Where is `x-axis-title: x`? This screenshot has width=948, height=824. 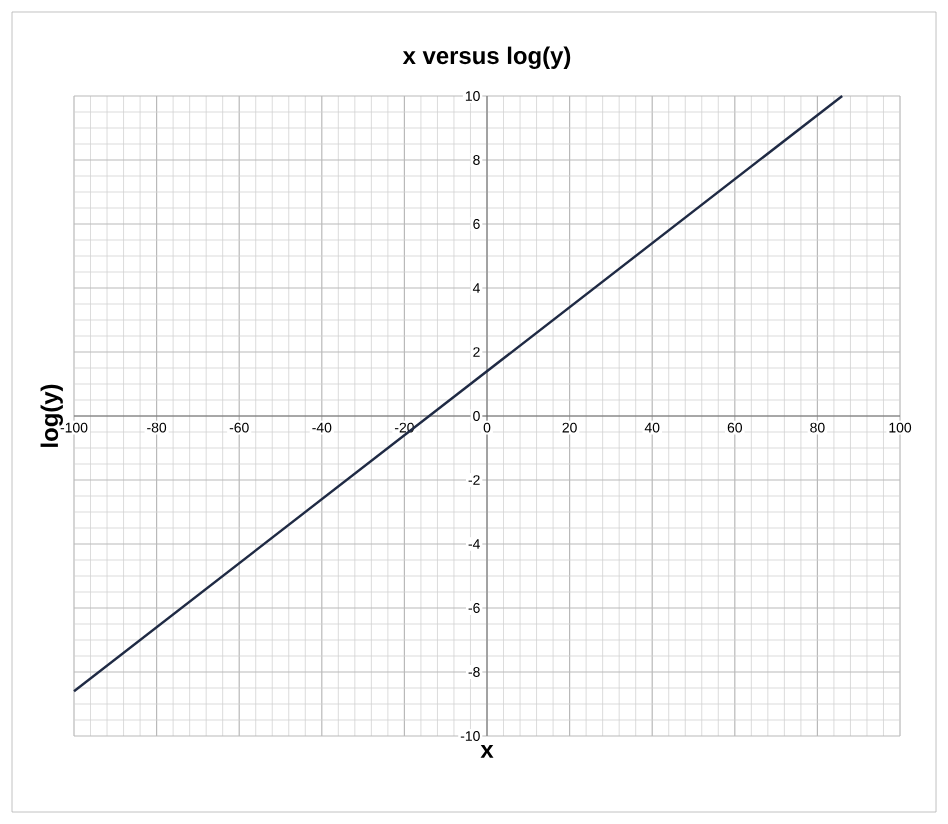 x-axis-title: x is located at coordinates (487, 751).